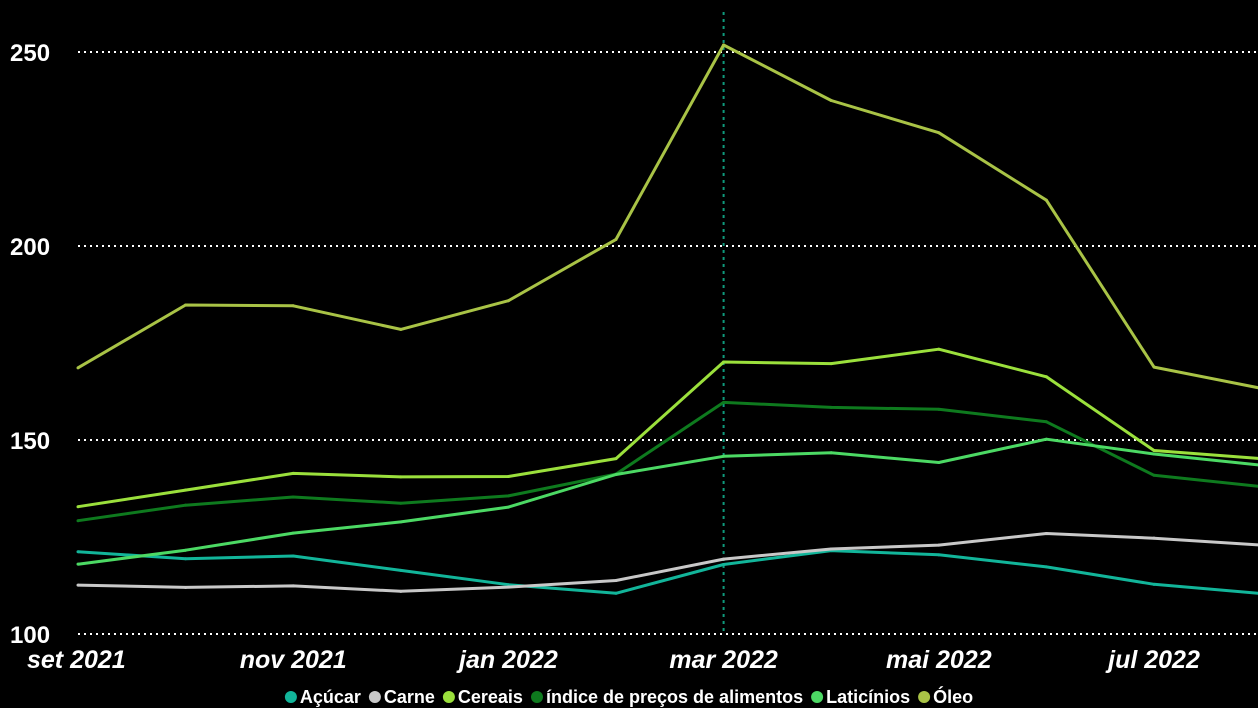 The image size is (1258, 708). What do you see at coordinates (409, 697) in the screenshot?
I see `legend-label: Carne` at bounding box center [409, 697].